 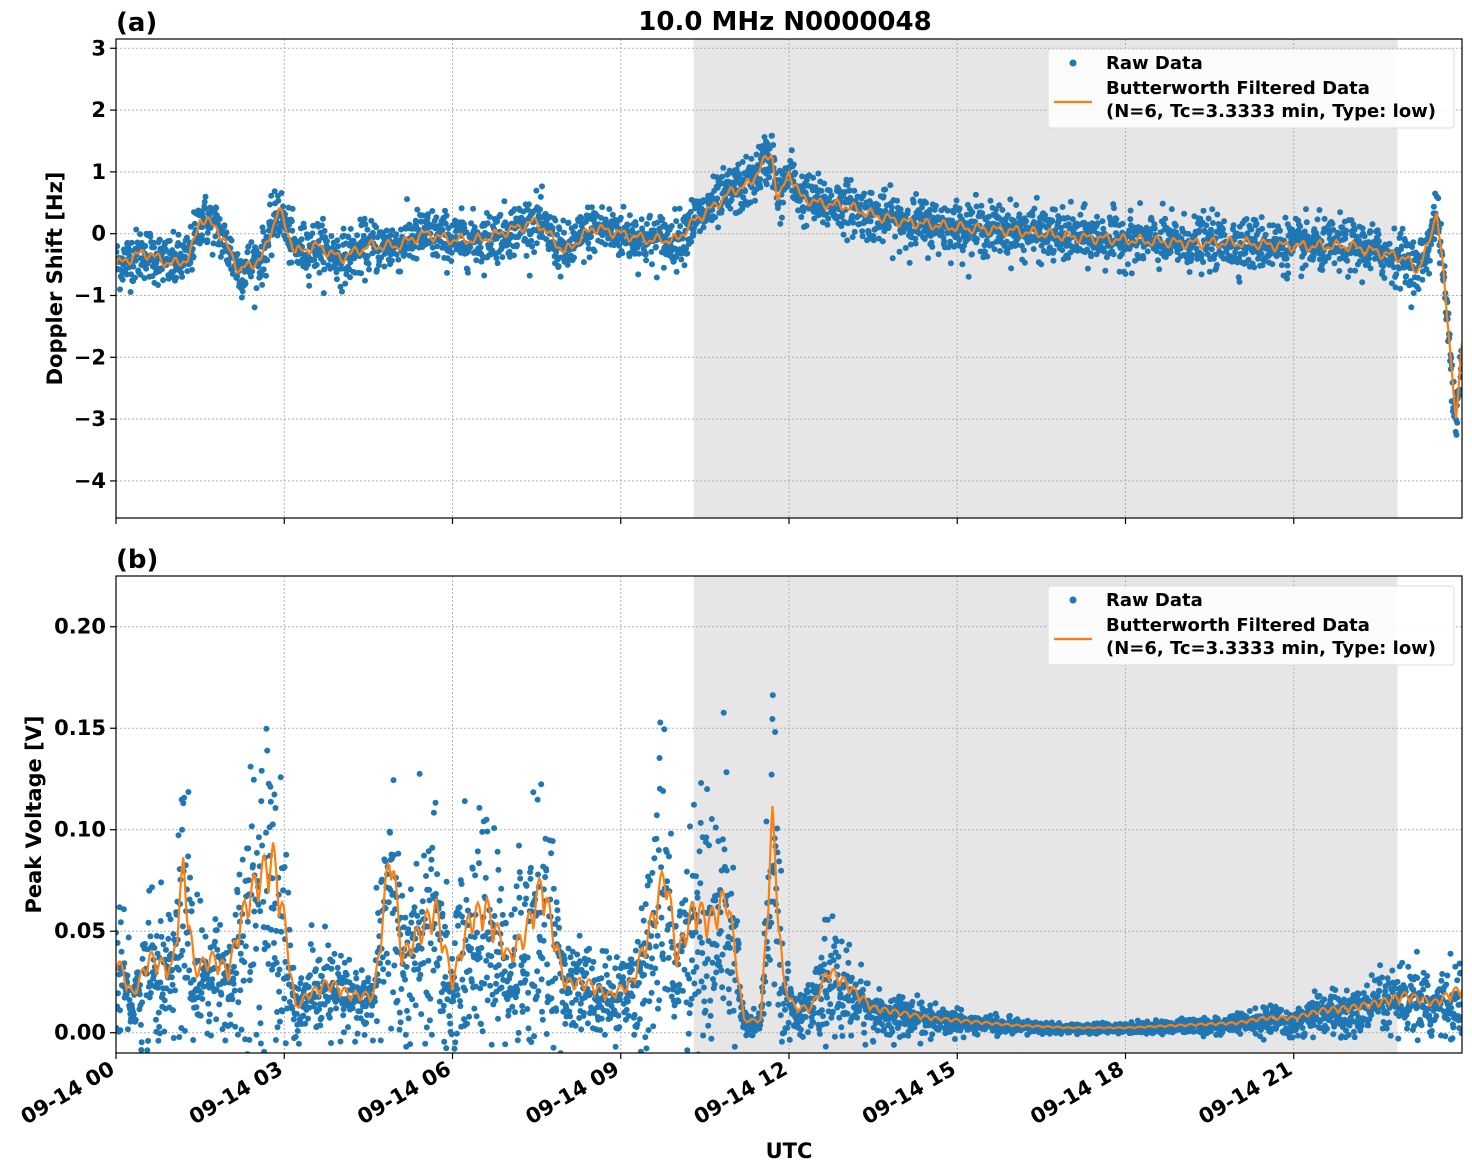 I want to click on legend-filtered-label: Butterworth Filtered Data, so click(x=1238, y=88).